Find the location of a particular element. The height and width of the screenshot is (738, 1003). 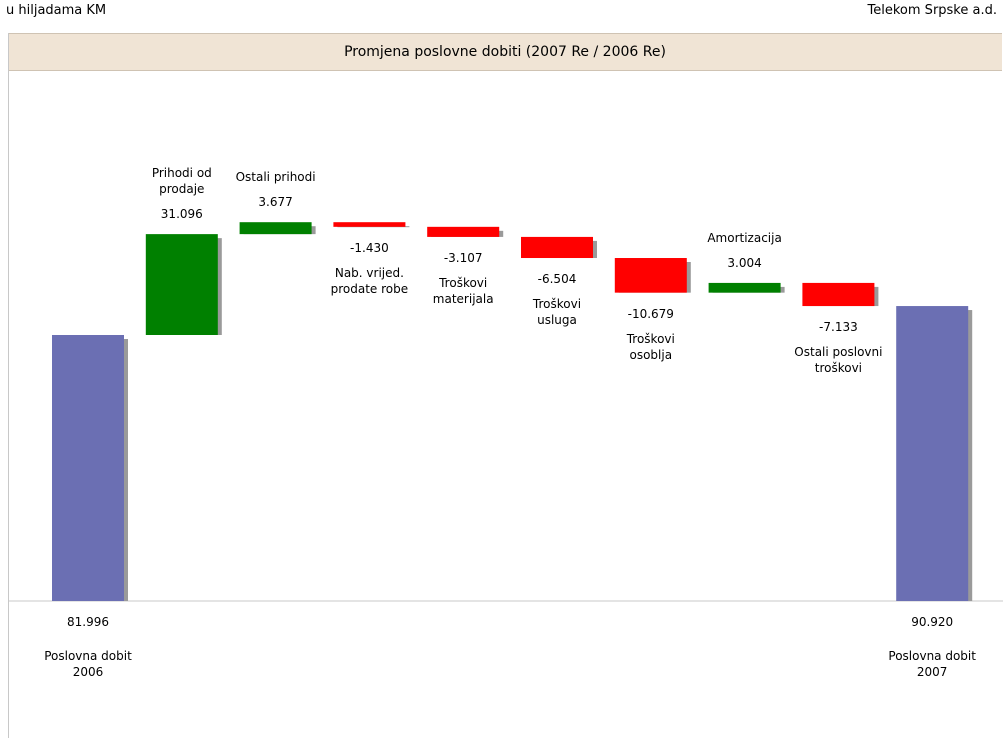

bar-label: -7.133 Ostali poslovni troškovi is located at coordinates (838, 347).